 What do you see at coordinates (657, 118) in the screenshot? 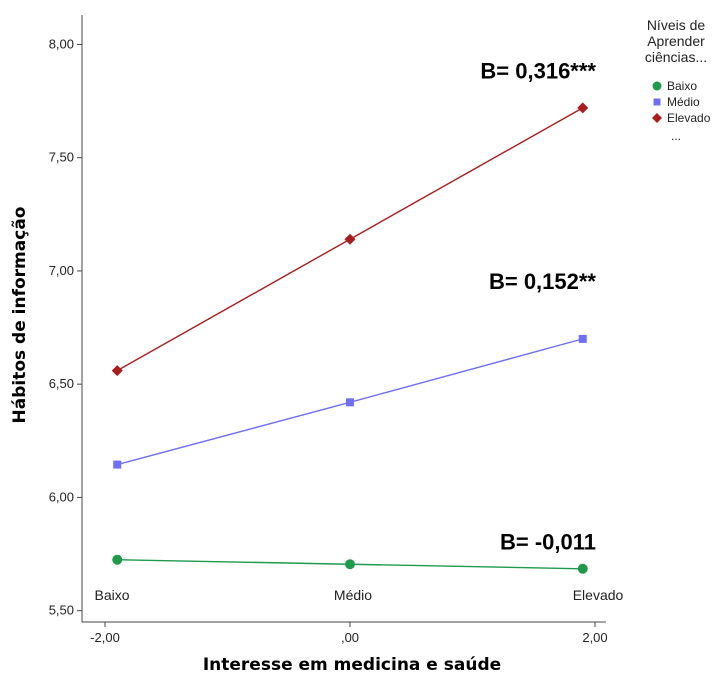
I see `legend-marker-elevado` at bounding box center [657, 118].